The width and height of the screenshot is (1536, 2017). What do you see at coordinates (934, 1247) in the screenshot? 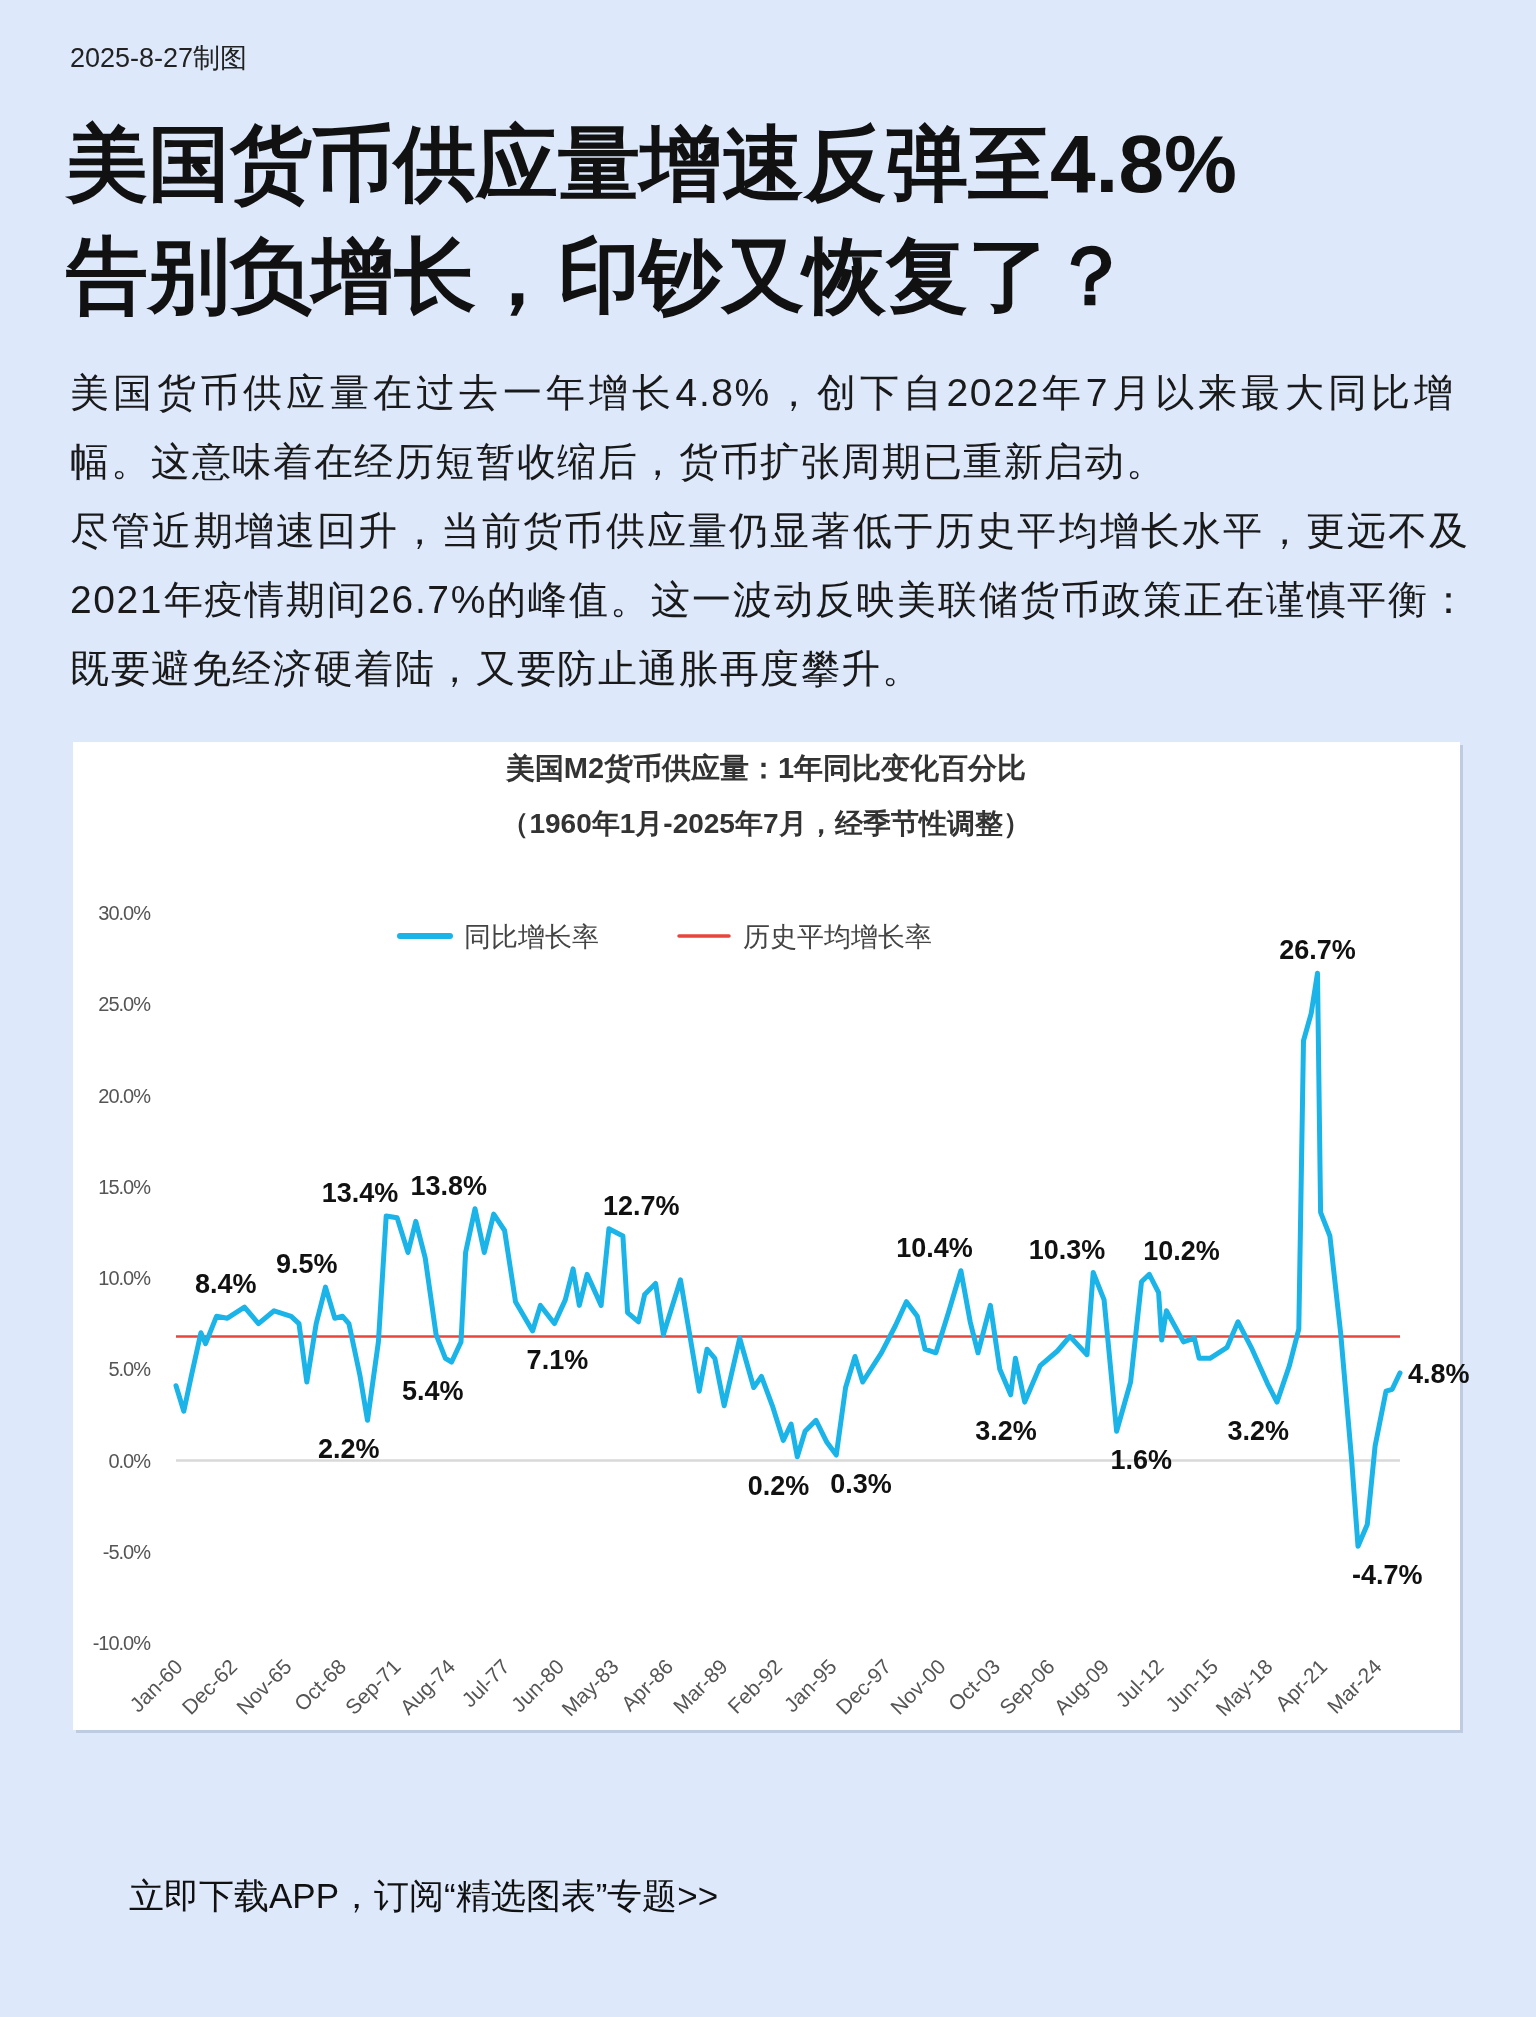
I see `annotation: 10.4%` at bounding box center [934, 1247].